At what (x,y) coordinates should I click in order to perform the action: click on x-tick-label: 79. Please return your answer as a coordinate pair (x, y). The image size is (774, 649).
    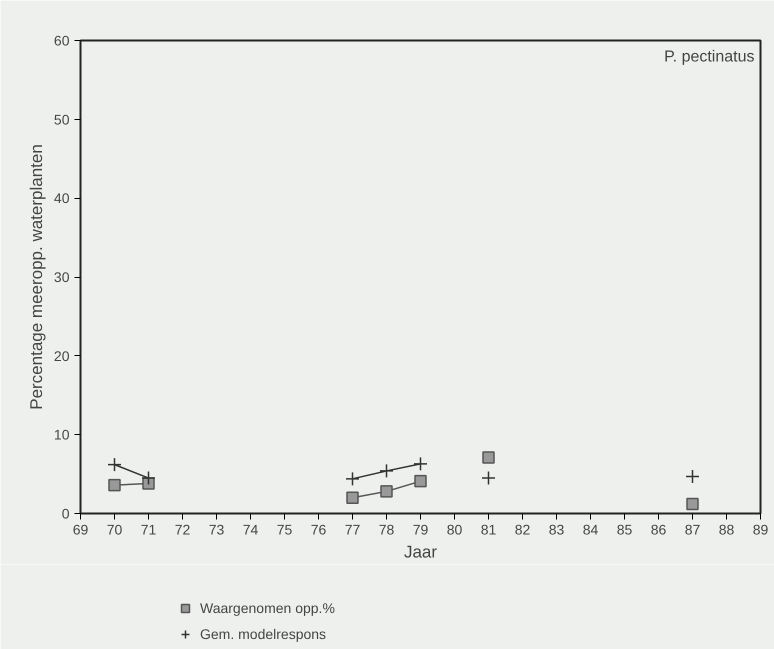
    Looking at the image, I should click on (420, 530).